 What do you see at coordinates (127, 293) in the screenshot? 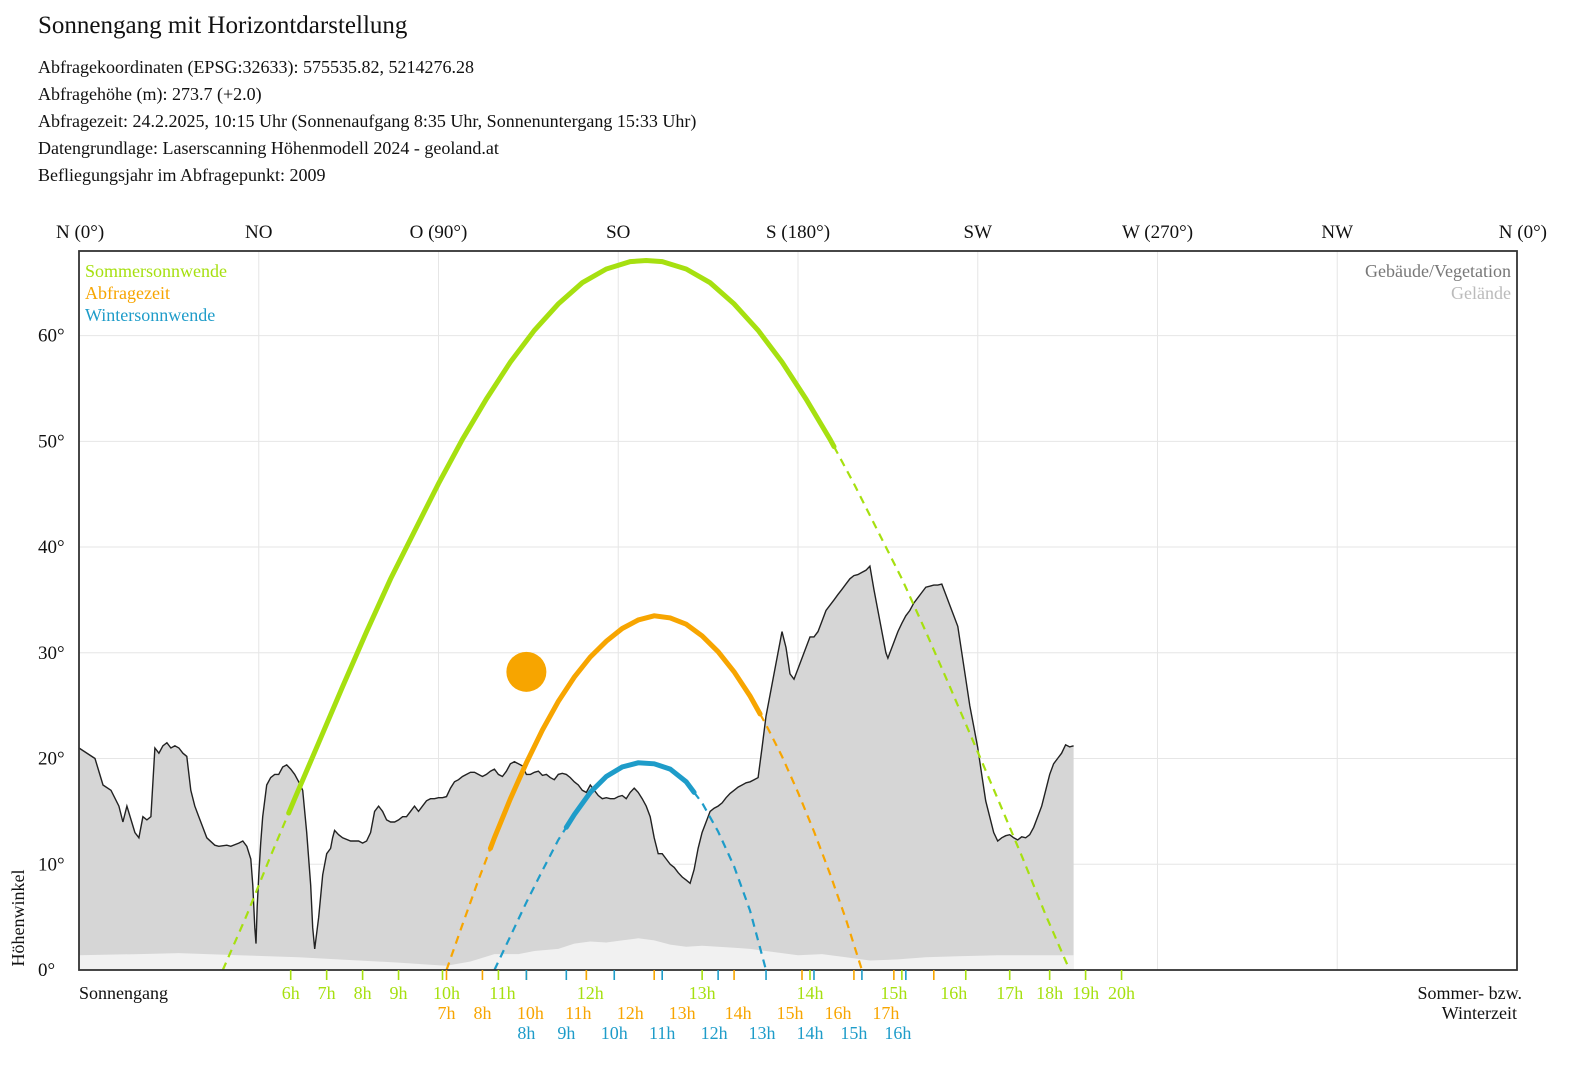
I see `legend-item: Abfragezeit` at bounding box center [127, 293].